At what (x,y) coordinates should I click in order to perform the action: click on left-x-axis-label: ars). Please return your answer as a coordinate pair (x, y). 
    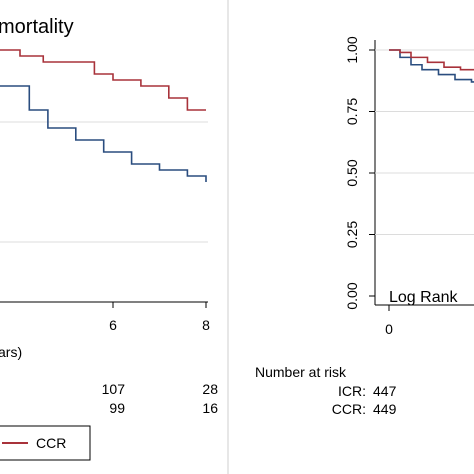
    Looking at the image, I should click on (11, 352).